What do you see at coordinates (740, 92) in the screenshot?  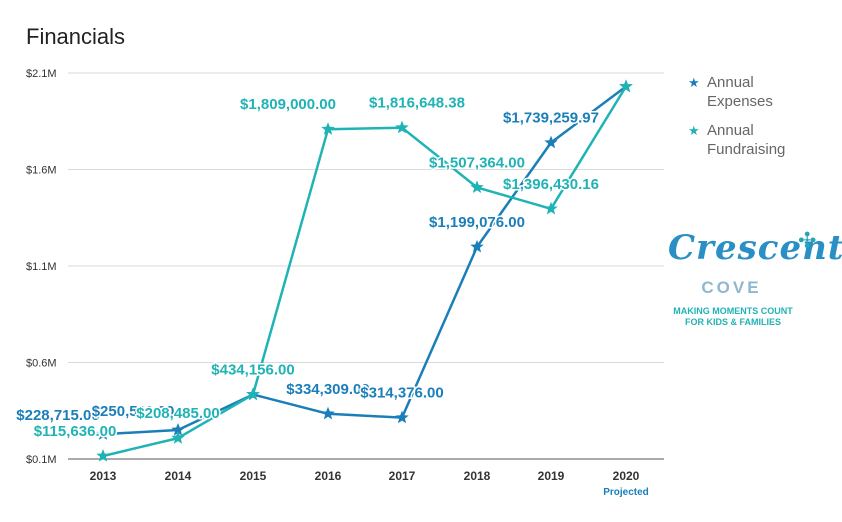 I see `legend-label: Annual Expenses` at bounding box center [740, 92].